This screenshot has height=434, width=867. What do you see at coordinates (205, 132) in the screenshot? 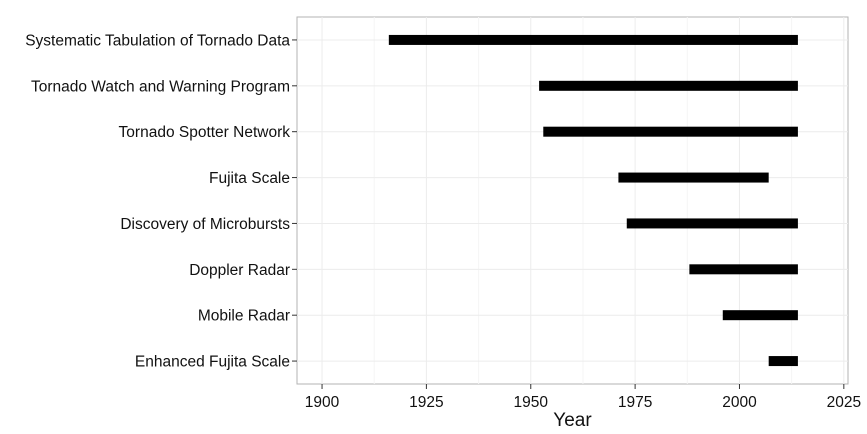
I see `y-tick-label: Tornado Spotter Network` at bounding box center [205, 132].